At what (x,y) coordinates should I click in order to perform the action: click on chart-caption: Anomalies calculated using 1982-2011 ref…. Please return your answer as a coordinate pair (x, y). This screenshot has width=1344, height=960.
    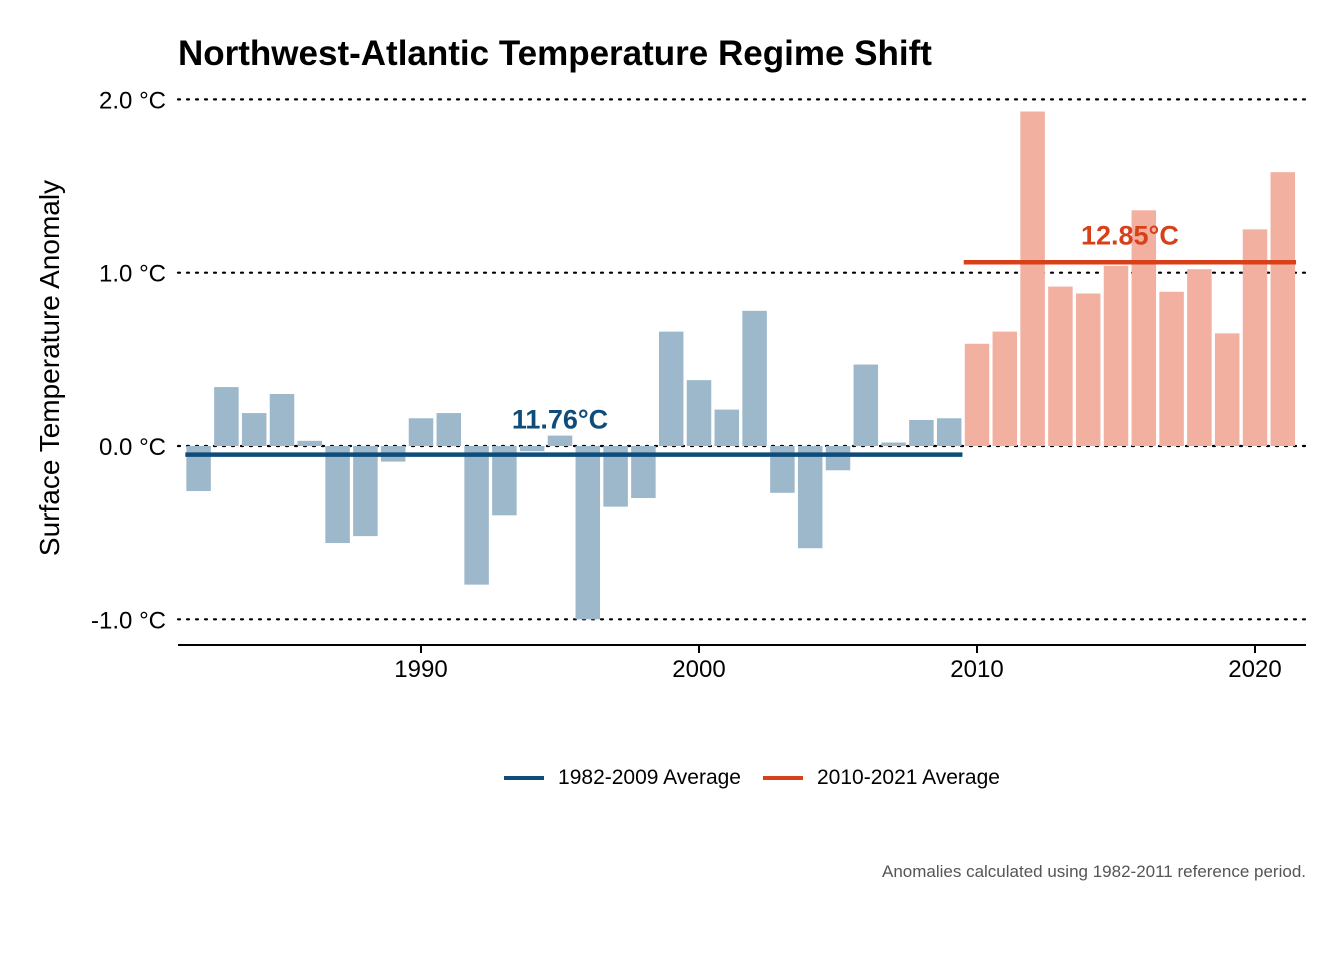
    Looking at the image, I should click on (1093, 871).